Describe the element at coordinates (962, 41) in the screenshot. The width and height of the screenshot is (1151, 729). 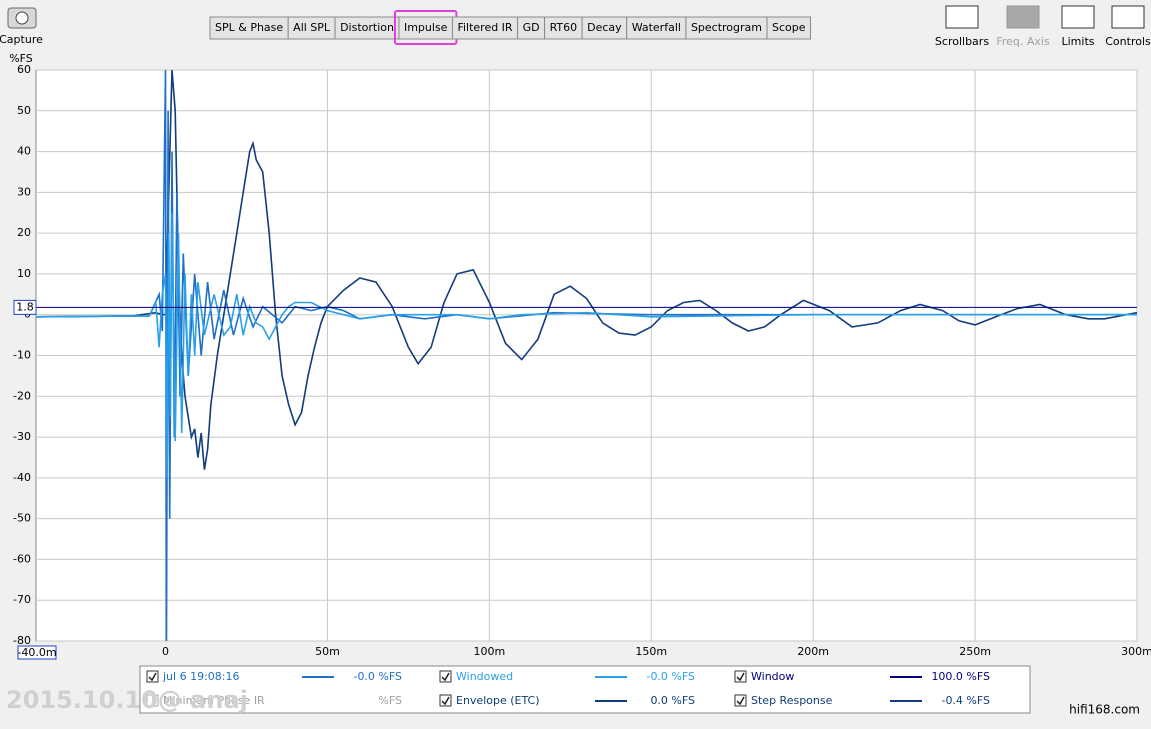
I see `tool-label: Scrollbars` at that location.